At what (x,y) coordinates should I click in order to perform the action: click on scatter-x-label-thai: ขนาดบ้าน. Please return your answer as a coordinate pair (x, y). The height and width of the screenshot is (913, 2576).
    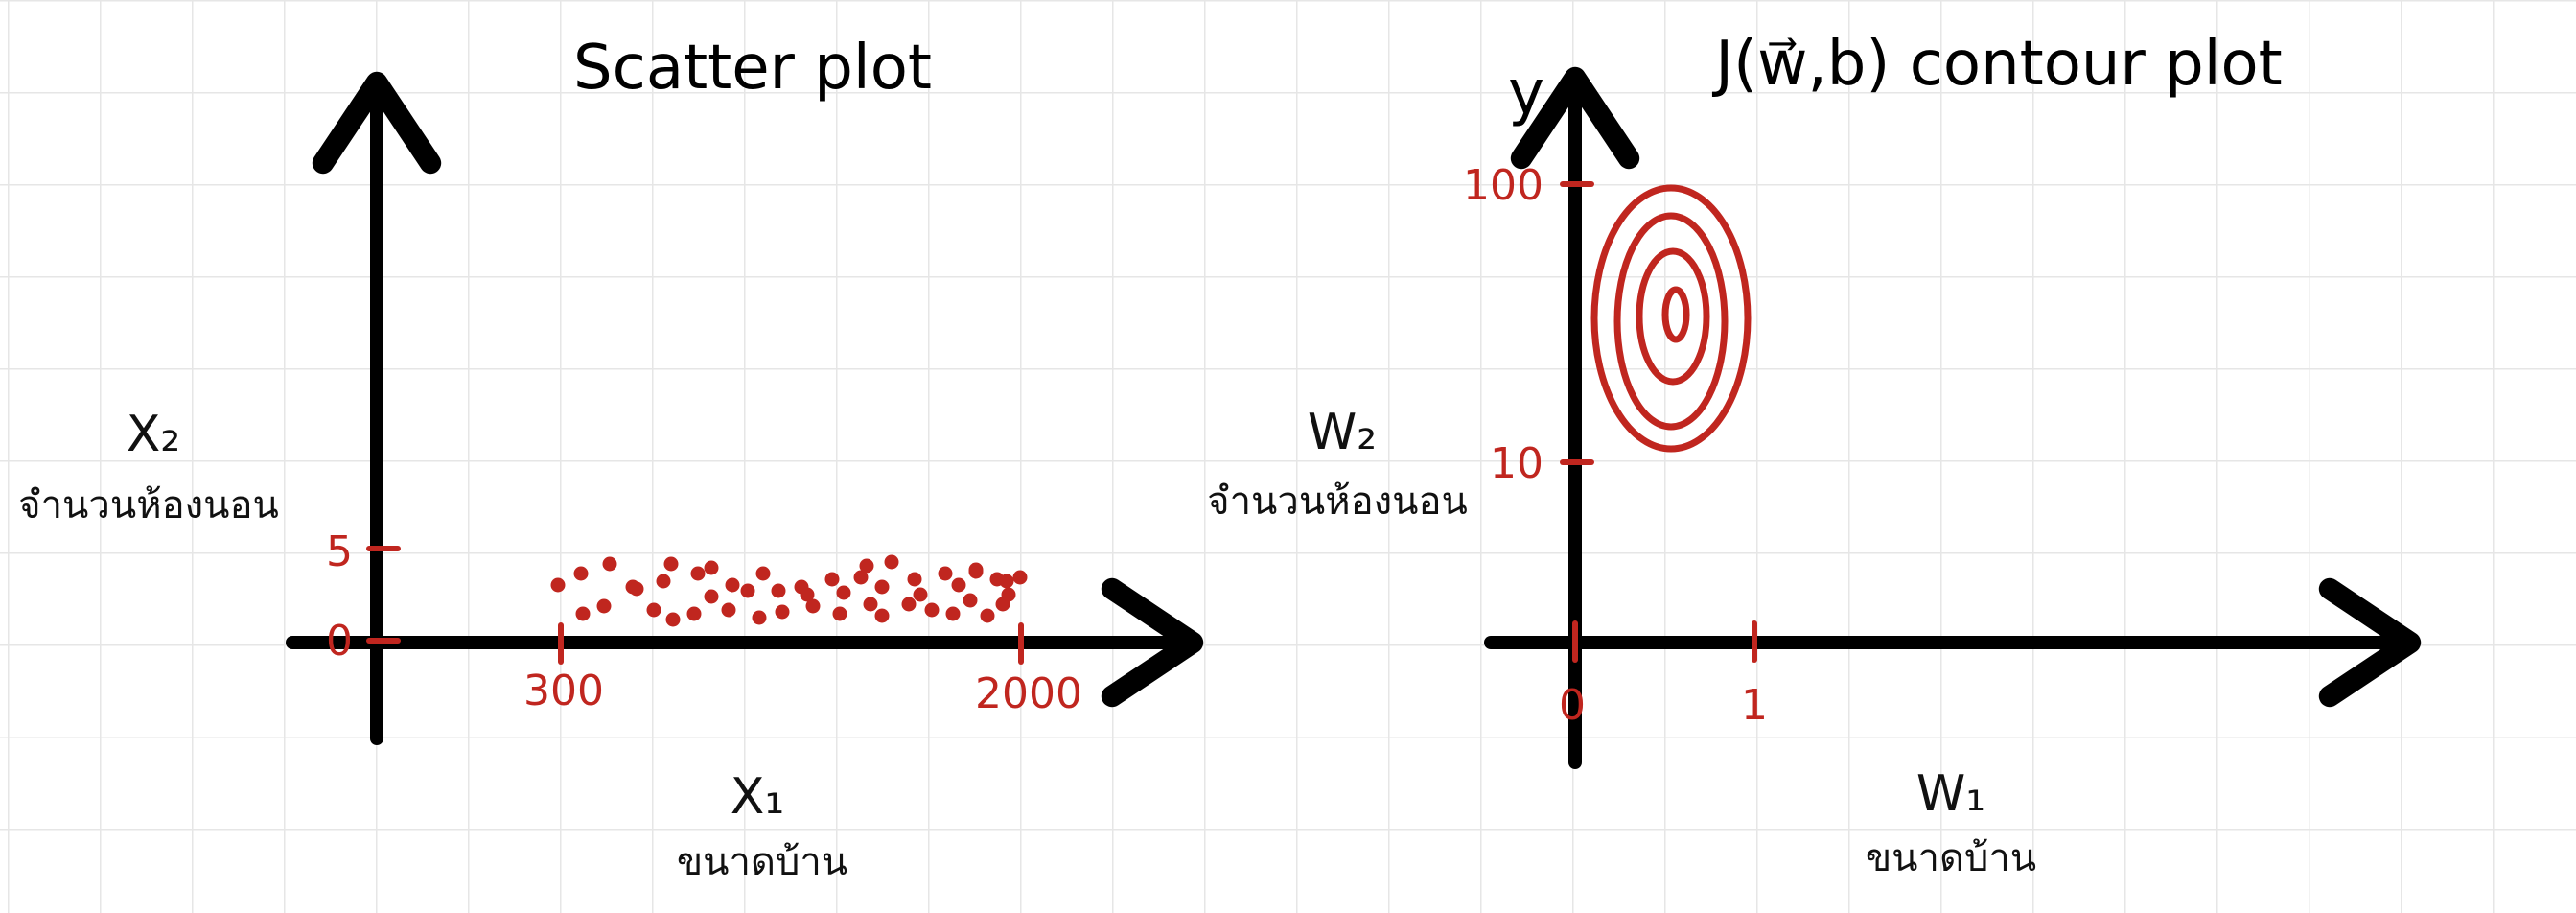
    Looking at the image, I should click on (762, 862).